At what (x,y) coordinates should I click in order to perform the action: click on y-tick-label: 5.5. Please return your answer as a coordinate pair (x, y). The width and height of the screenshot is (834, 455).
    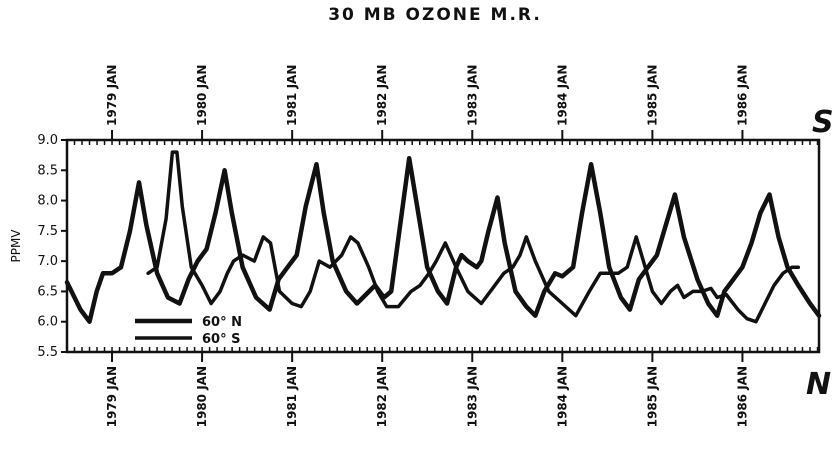
    Looking at the image, I should click on (47, 352).